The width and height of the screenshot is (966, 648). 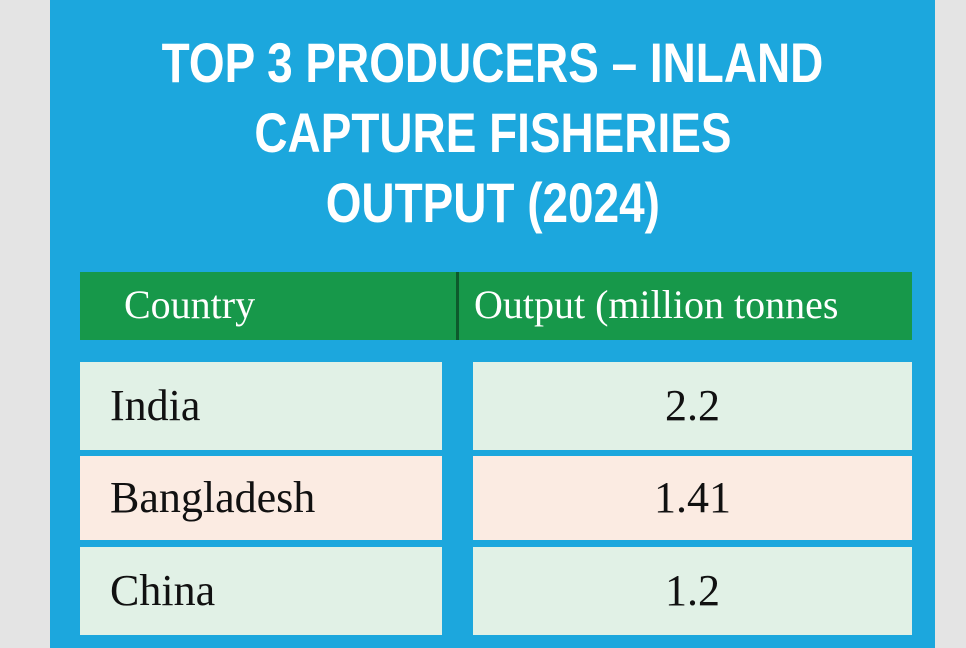 What do you see at coordinates (457, 306) in the screenshot?
I see `header-divider` at bounding box center [457, 306].